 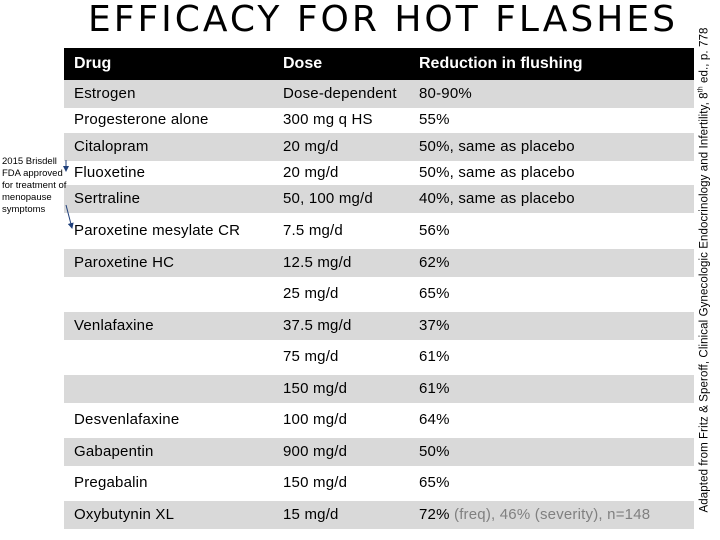 What do you see at coordinates (497, 198) in the screenshot?
I see `reduction-cell: 40%, same as placebo` at bounding box center [497, 198].